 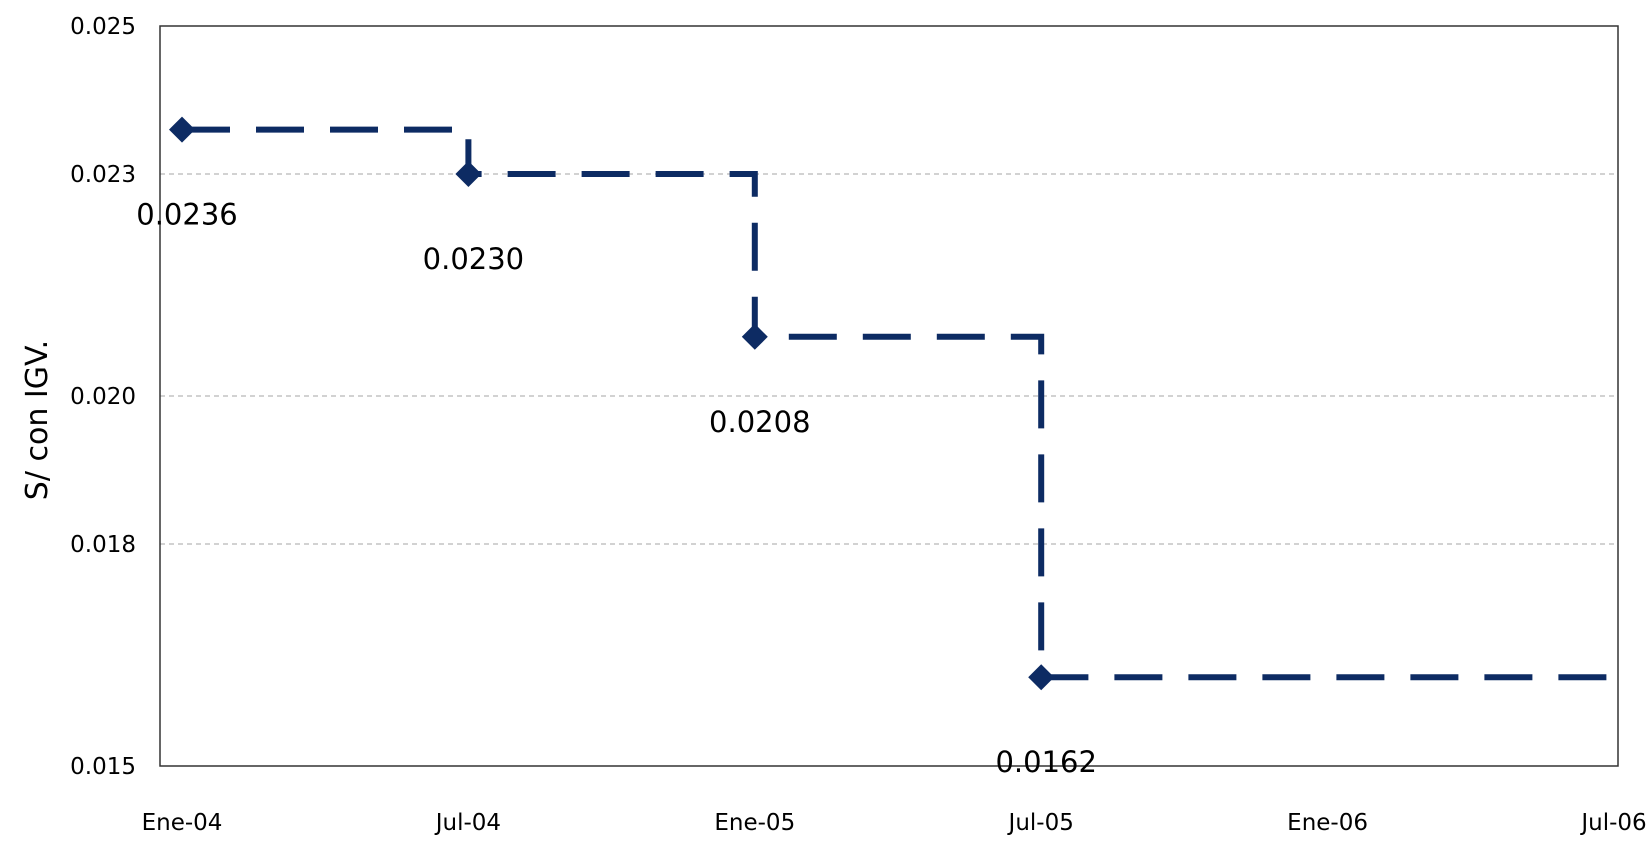 What do you see at coordinates (103, 27) in the screenshot?
I see `y-tick-label: 0.025` at bounding box center [103, 27].